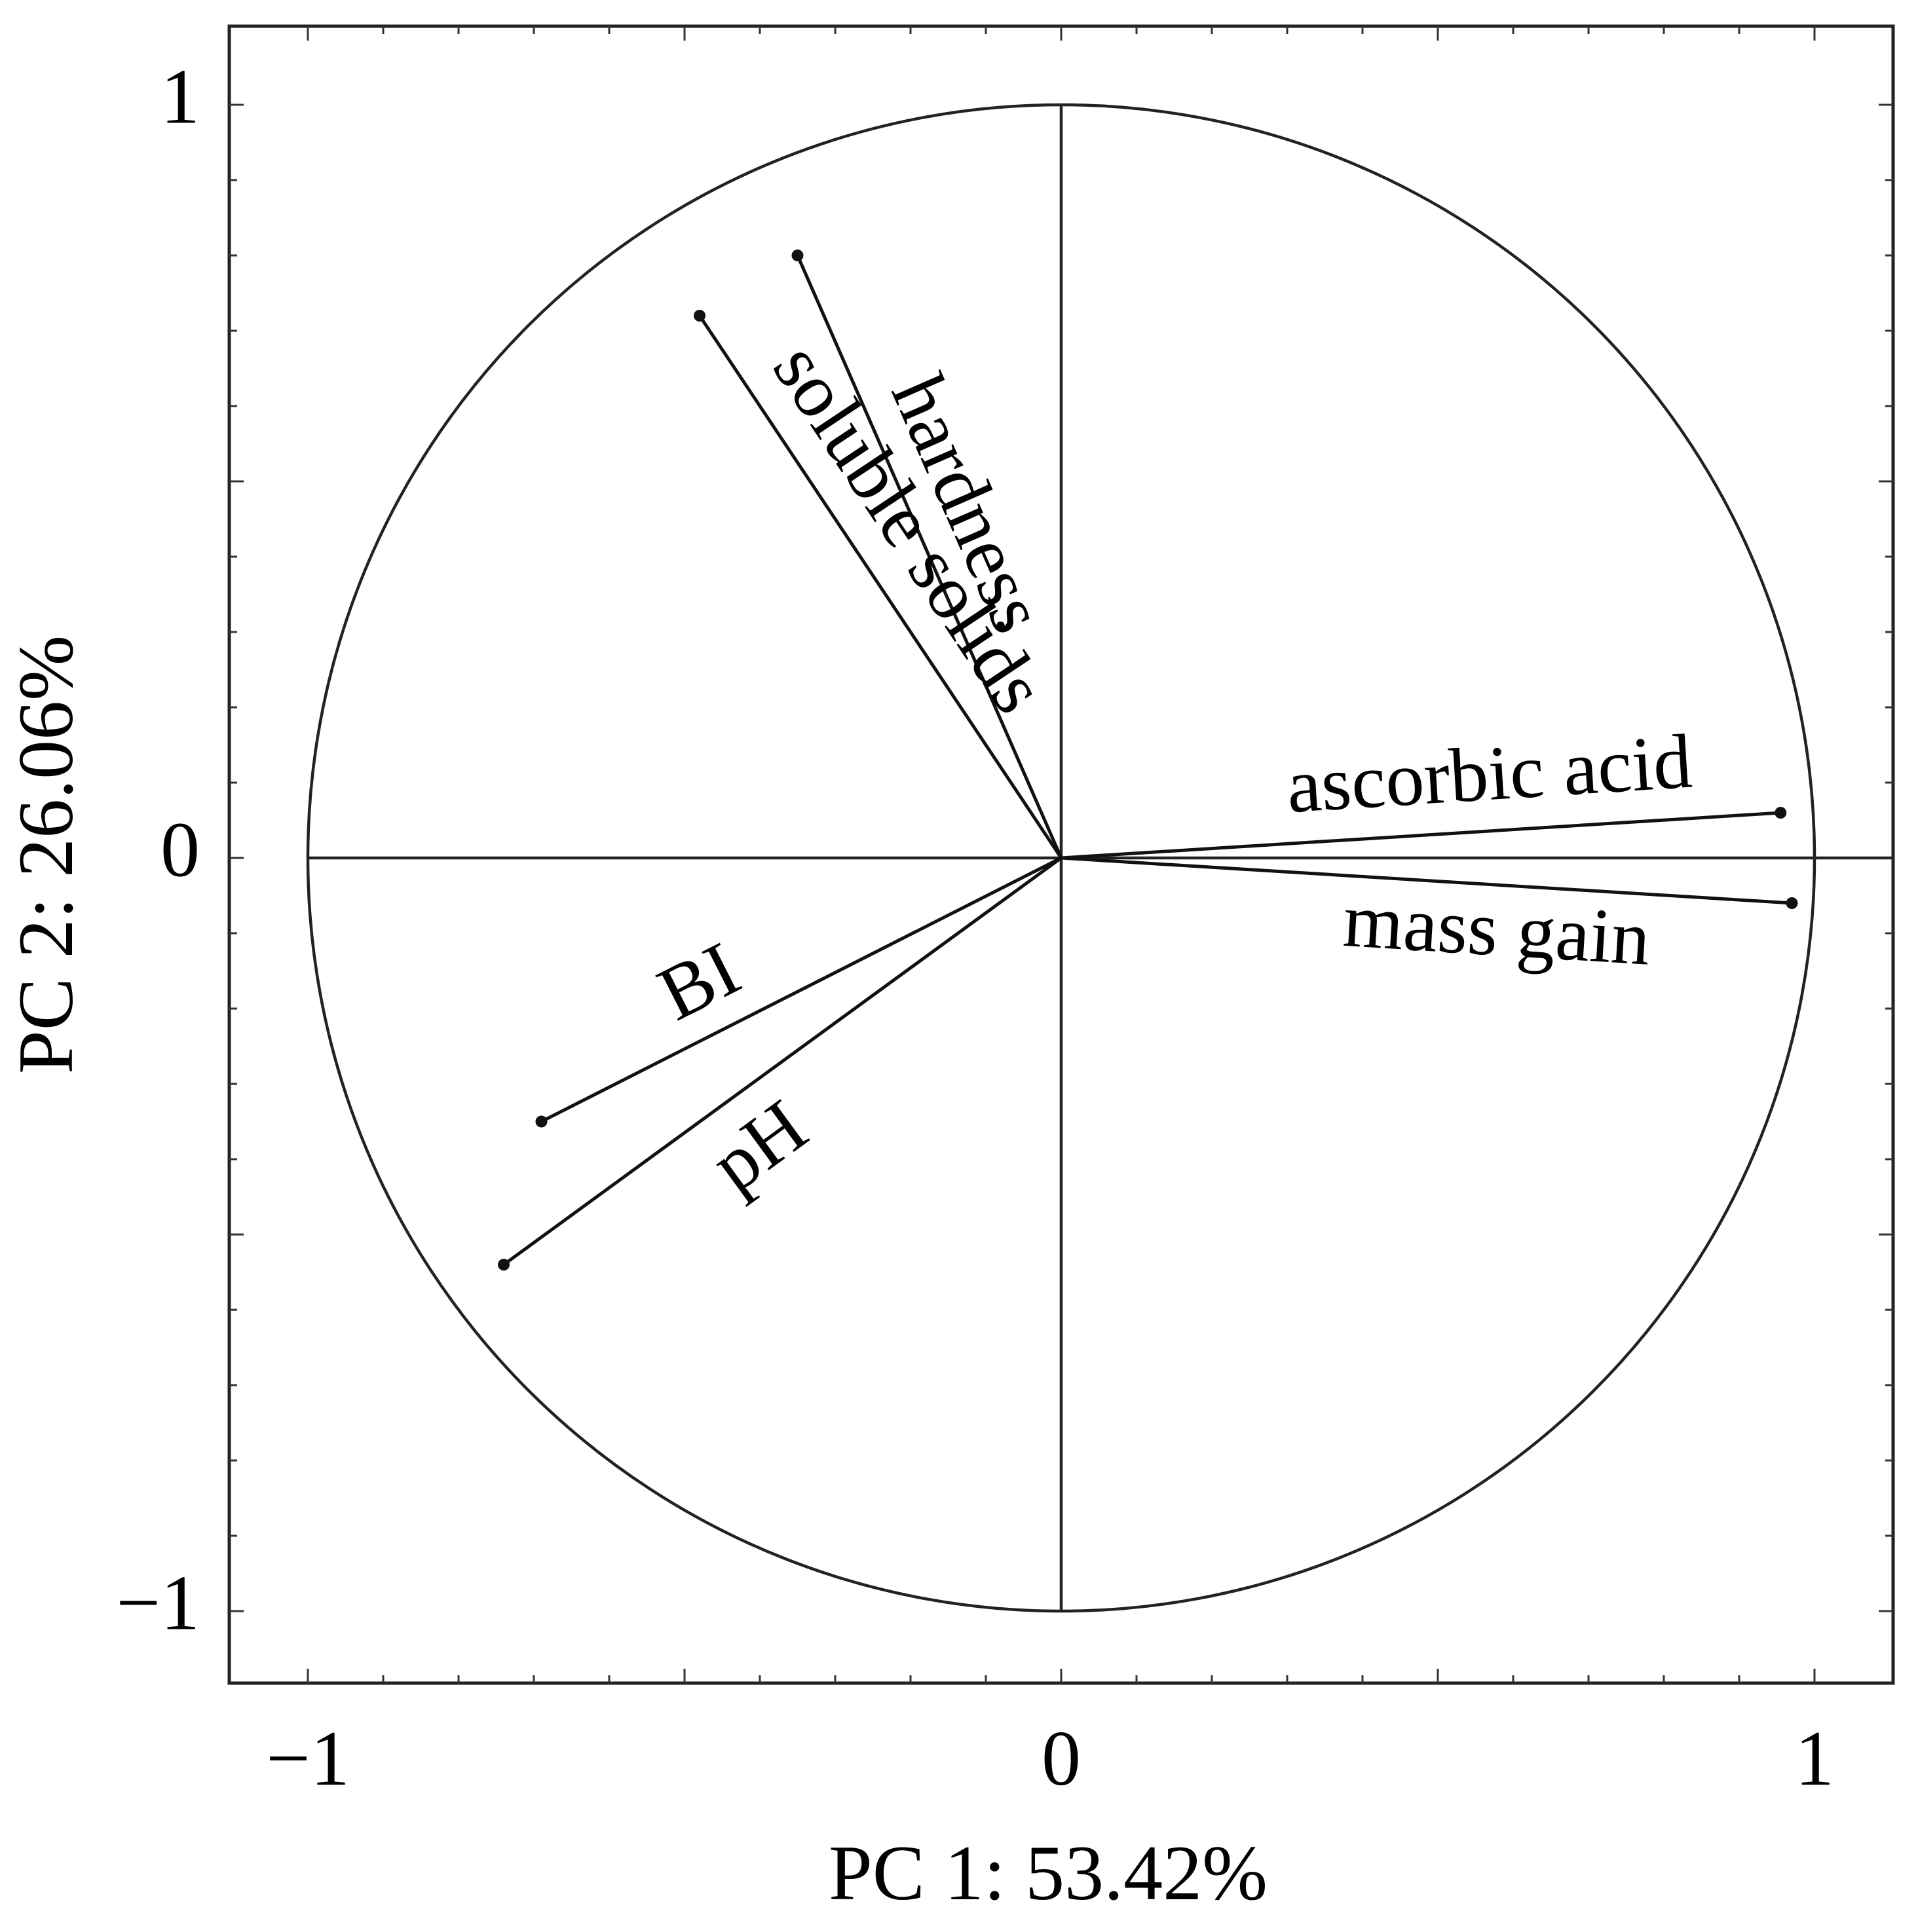 The image size is (1918, 1932). Describe the element at coordinates (797, 256) in the screenshot. I see `loading-point-hardness` at that location.